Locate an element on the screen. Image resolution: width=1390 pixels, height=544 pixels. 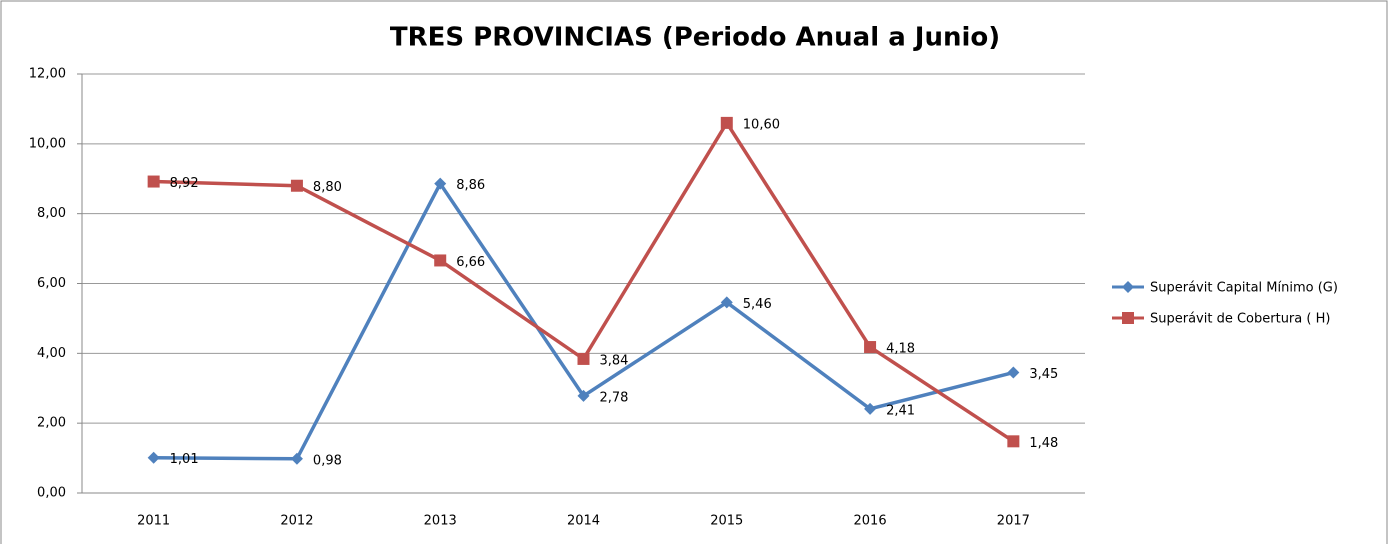
data-label: 8,80 is located at coordinates (327, 187).